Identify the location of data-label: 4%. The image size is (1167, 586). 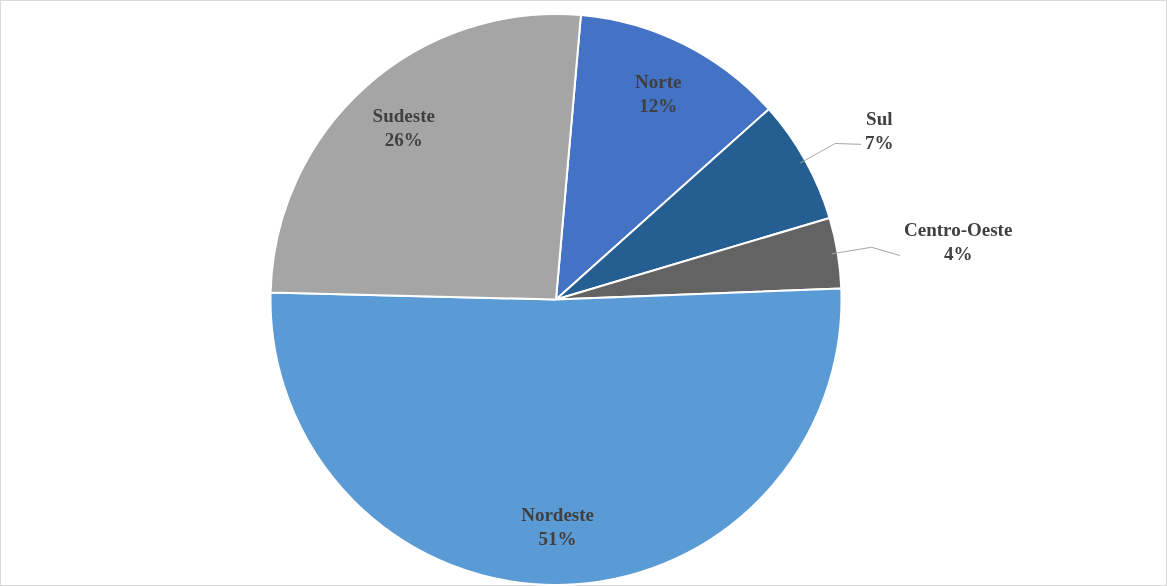
(958, 254).